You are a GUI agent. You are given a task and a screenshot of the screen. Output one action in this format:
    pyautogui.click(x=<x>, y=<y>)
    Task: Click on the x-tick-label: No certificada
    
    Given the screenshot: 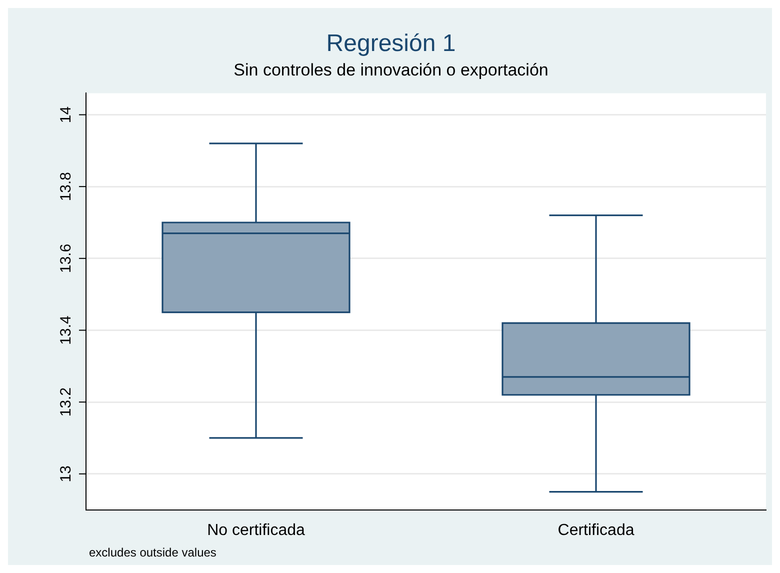 What is the action you would take?
    pyautogui.click(x=256, y=530)
    